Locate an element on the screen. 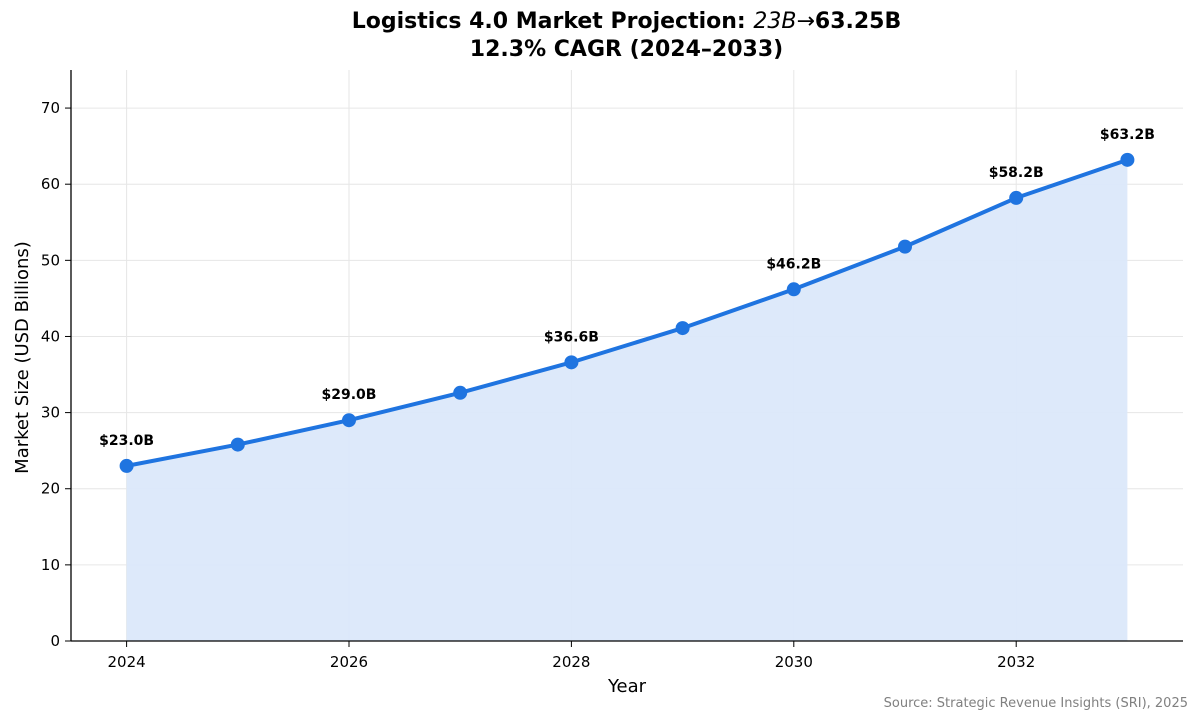 The image size is (1200, 725). y-tick-label: 70 is located at coordinates (50, 108).